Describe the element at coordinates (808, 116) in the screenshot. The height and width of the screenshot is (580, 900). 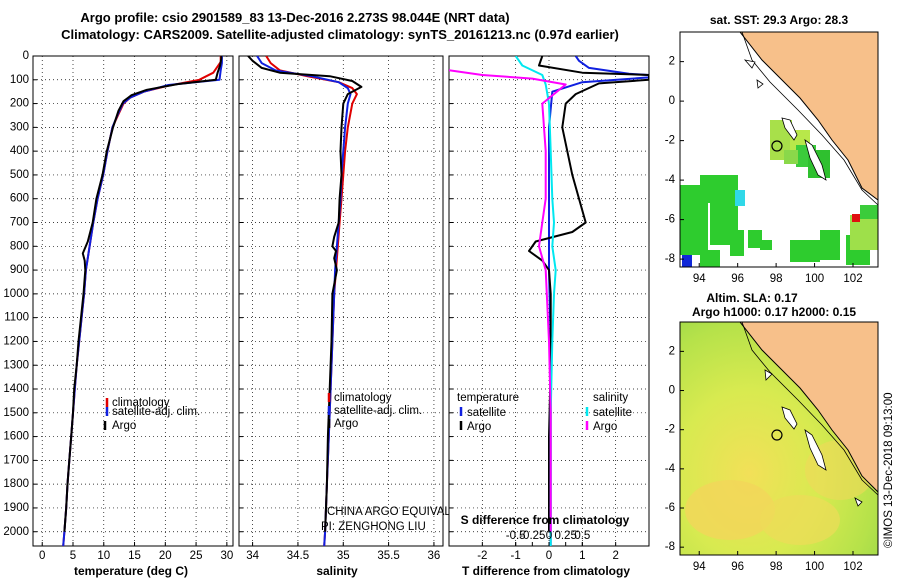
I see `sst-map-land-sumatra` at that location.